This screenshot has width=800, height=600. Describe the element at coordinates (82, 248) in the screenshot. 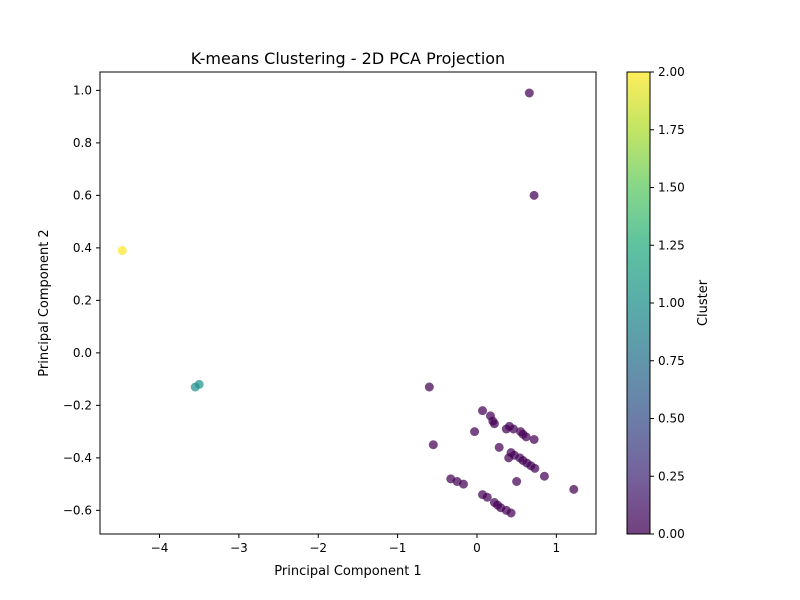

I see `y-tick-label: 0.4` at that location.